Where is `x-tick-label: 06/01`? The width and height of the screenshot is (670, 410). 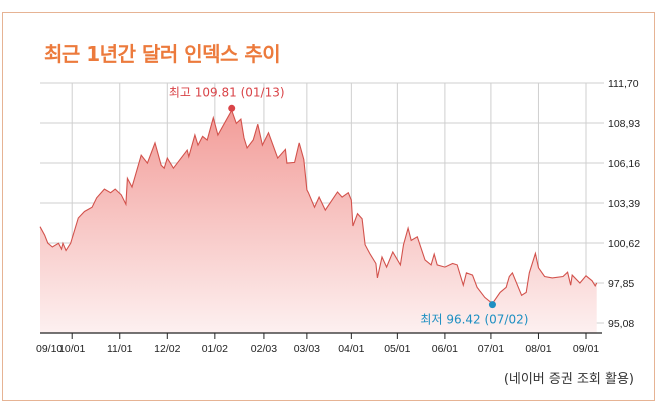 x-tick-label: 06/01 is located at coordinates (445, 349).